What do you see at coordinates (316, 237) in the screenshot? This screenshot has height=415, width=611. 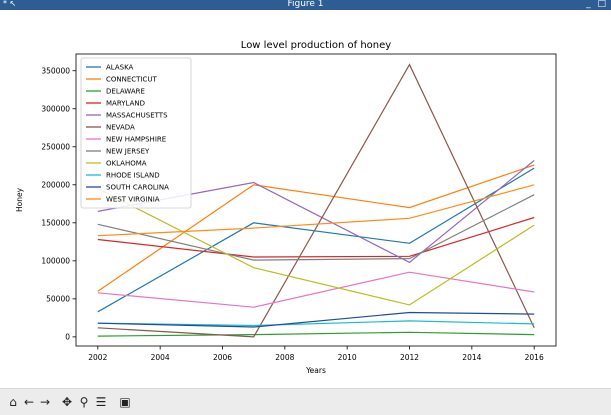 I see `series-line-maryland` at bounding box center [316, 237].